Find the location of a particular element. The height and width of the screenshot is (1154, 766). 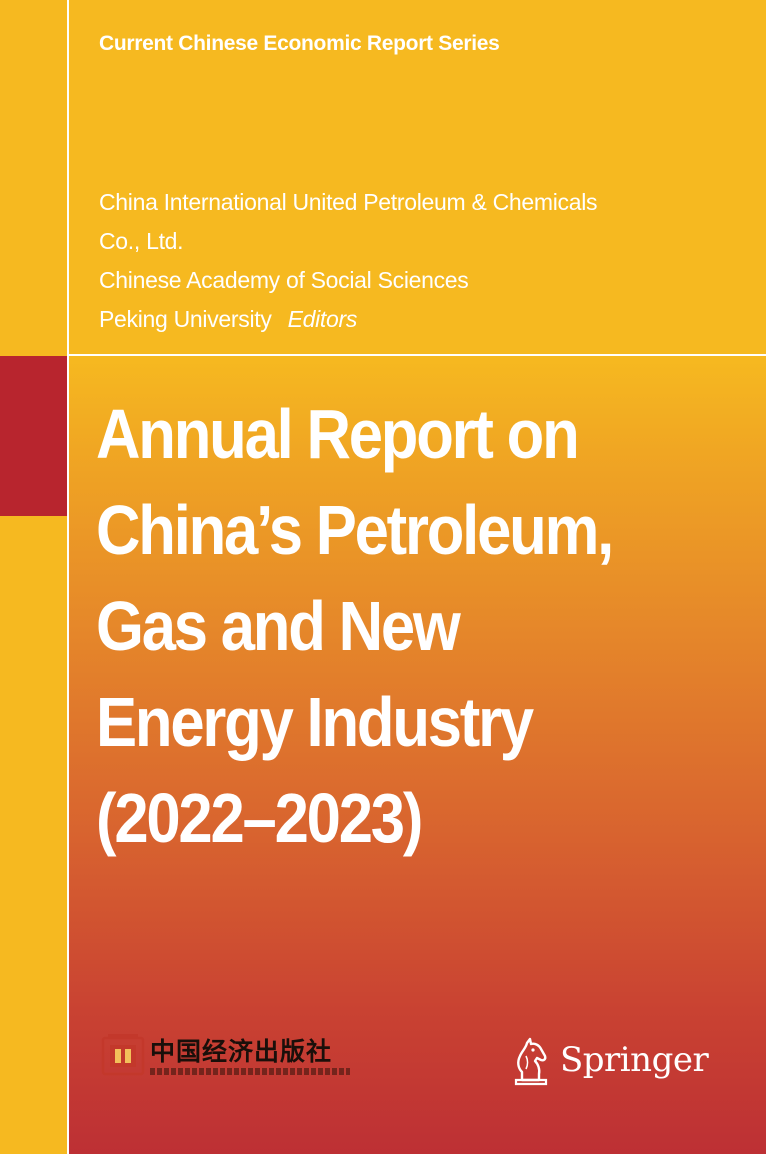

editor-line: Co., Ltd. is located at coordinates (141, 241).